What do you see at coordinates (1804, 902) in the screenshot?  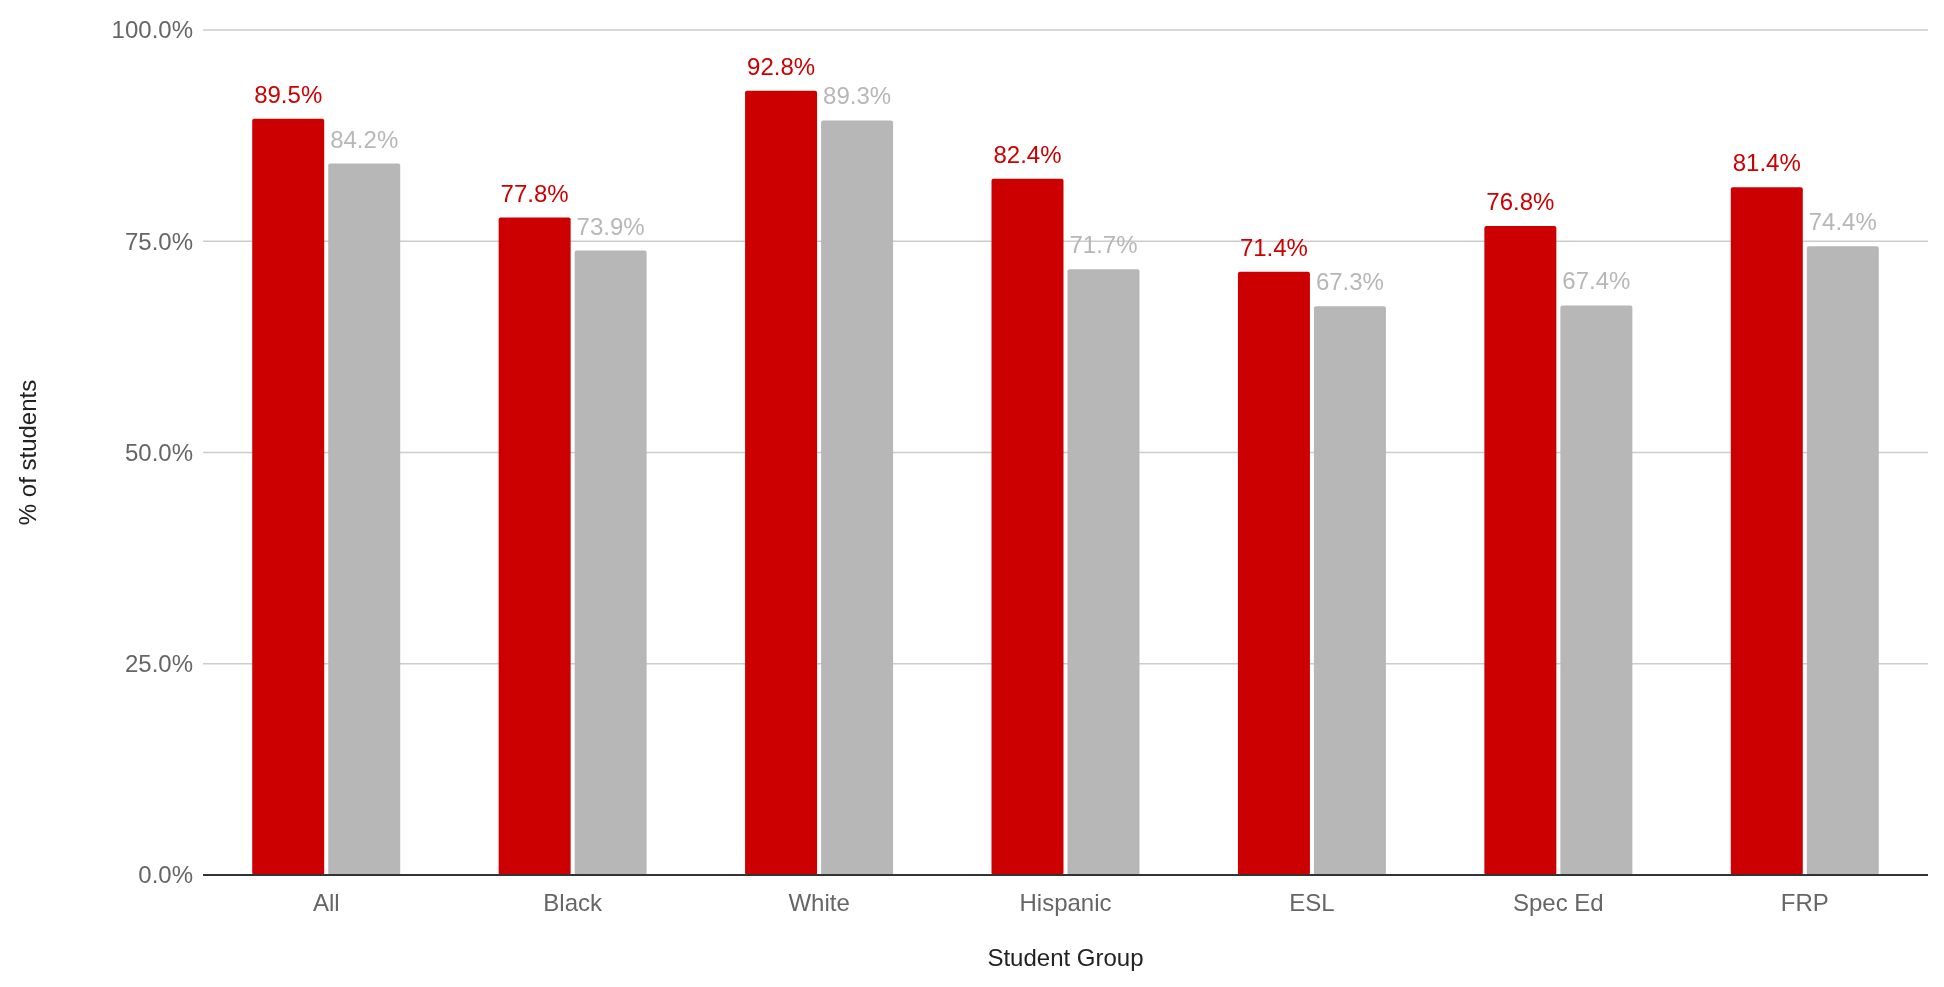 I see `x-tick-label: FRP` at bounding box center [1804, 902].